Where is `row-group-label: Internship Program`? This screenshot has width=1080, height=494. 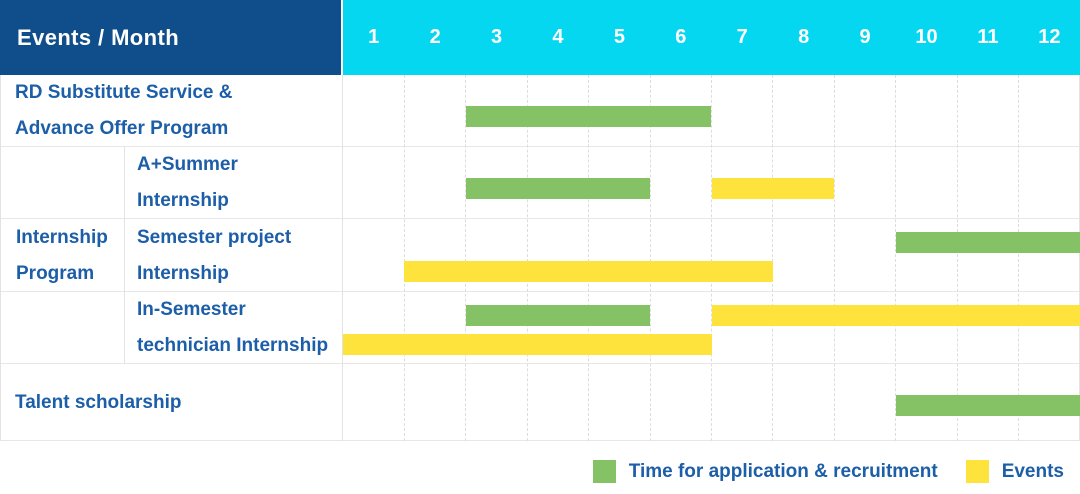
row-group-label: Internship Program is located at coordinates (62, 255).